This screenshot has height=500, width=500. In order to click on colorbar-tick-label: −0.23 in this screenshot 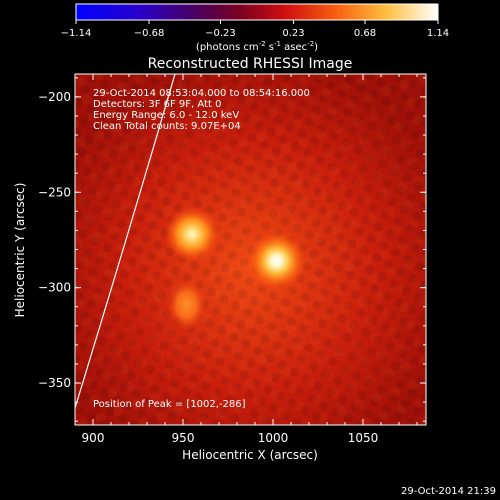, I will do `click(220, 33)`.